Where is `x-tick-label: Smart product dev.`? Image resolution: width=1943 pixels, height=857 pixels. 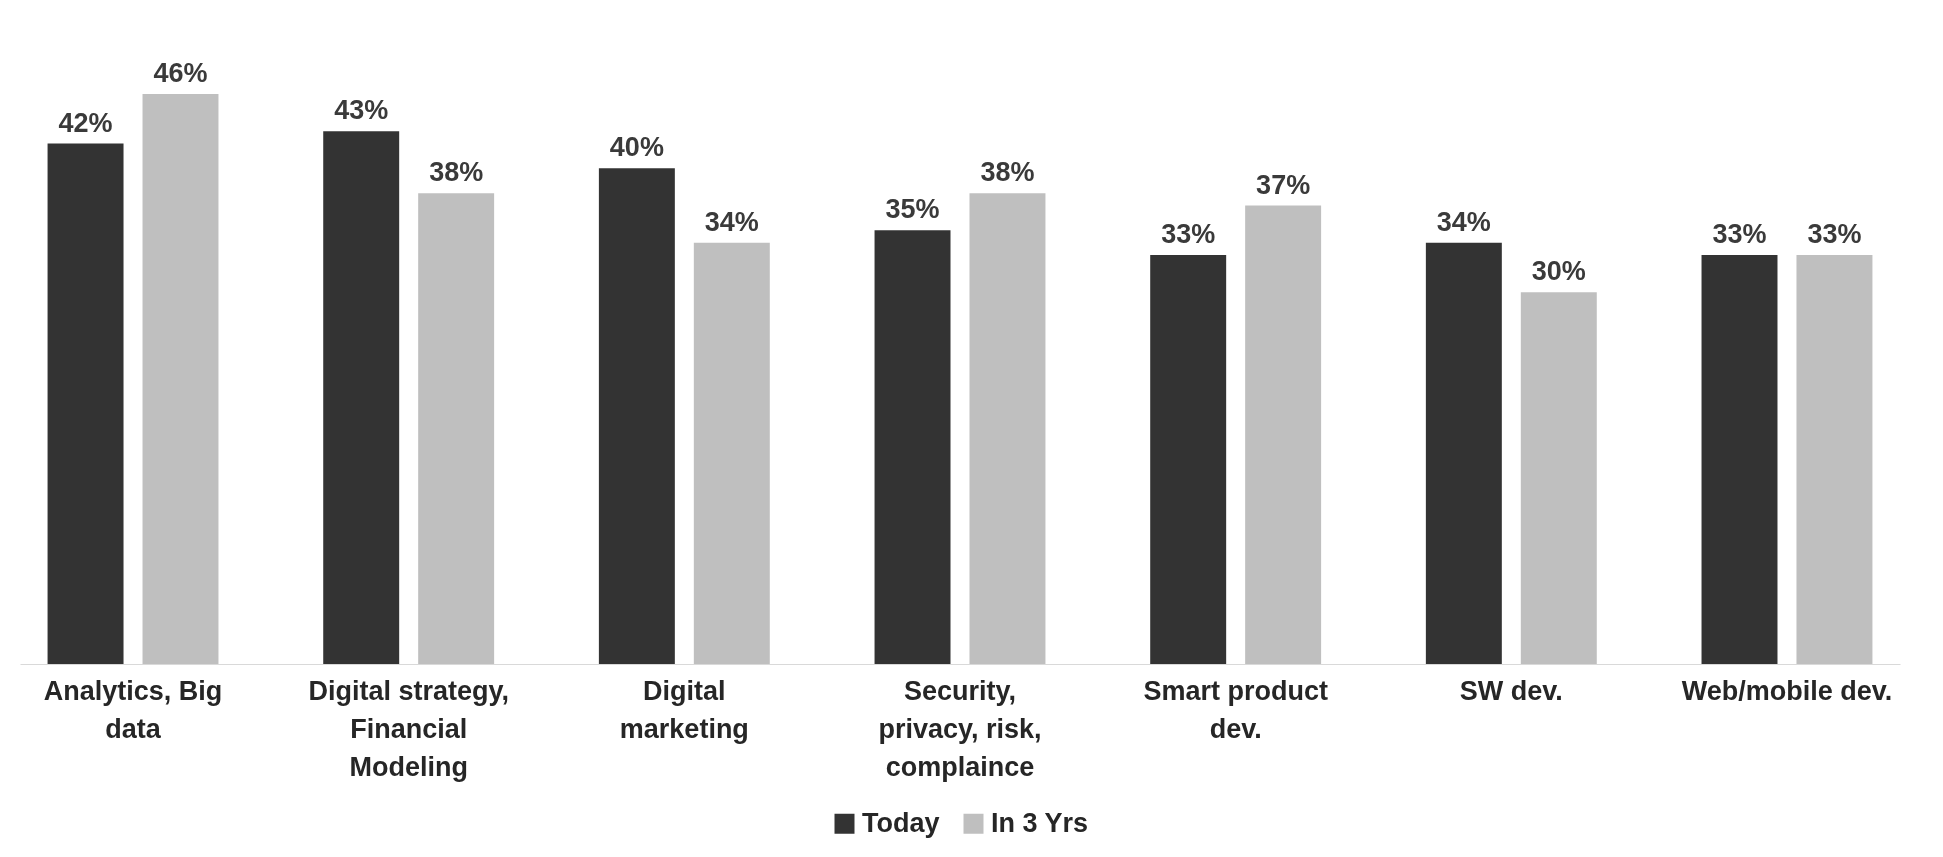
x-tick-label: Smart product dev. is located at coordinates (1235, 709).